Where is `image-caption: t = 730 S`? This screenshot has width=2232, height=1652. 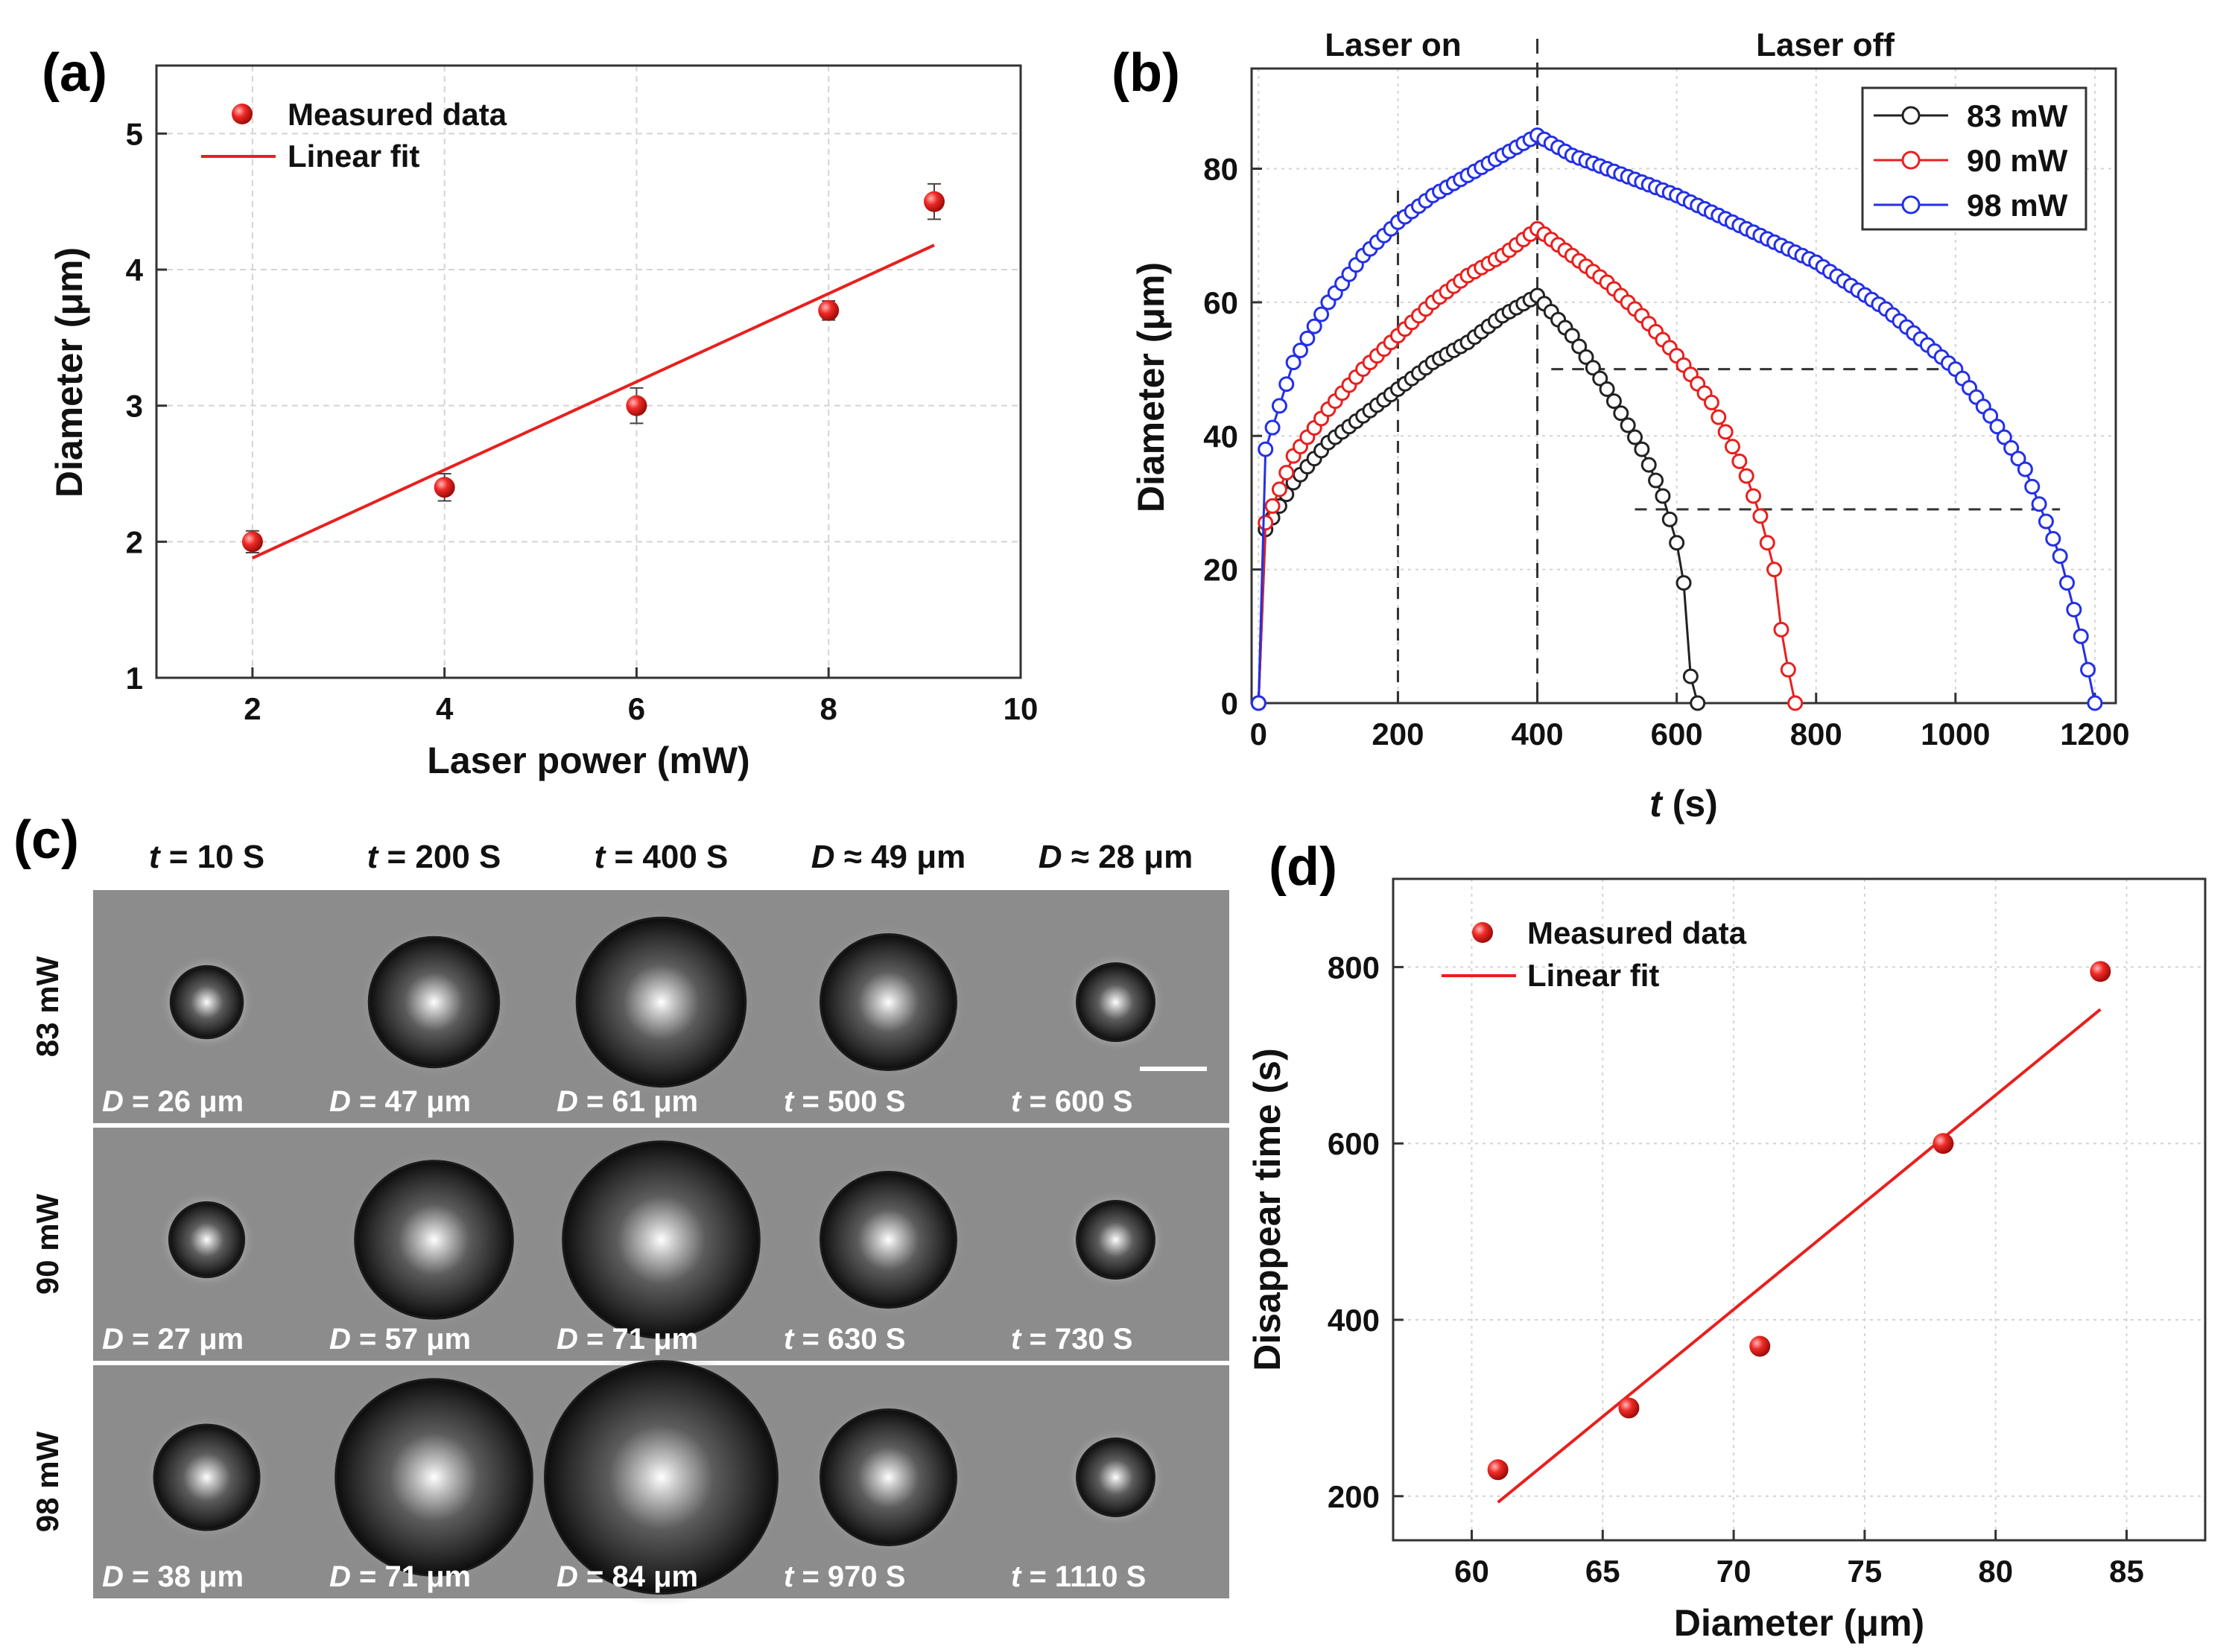
image-caption: t = 730 S is located at coordinates (1072, 1339).